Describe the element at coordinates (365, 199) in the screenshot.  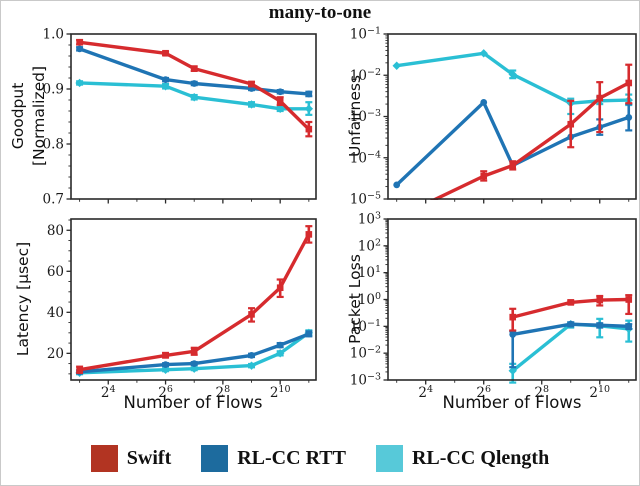
I see `svg-text: 10⁻⁵` at that location.